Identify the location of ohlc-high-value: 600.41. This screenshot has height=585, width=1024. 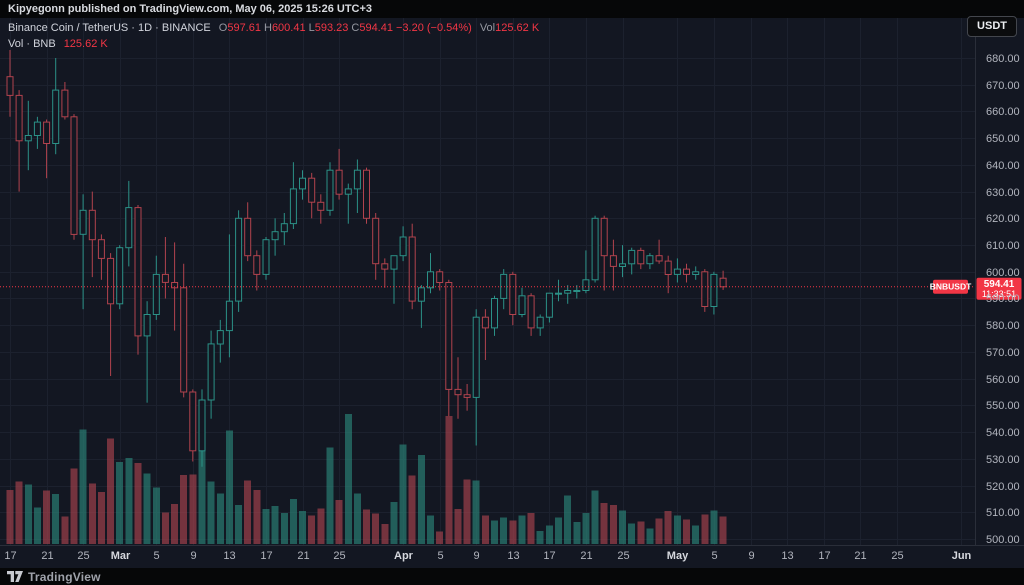
(288, 28).